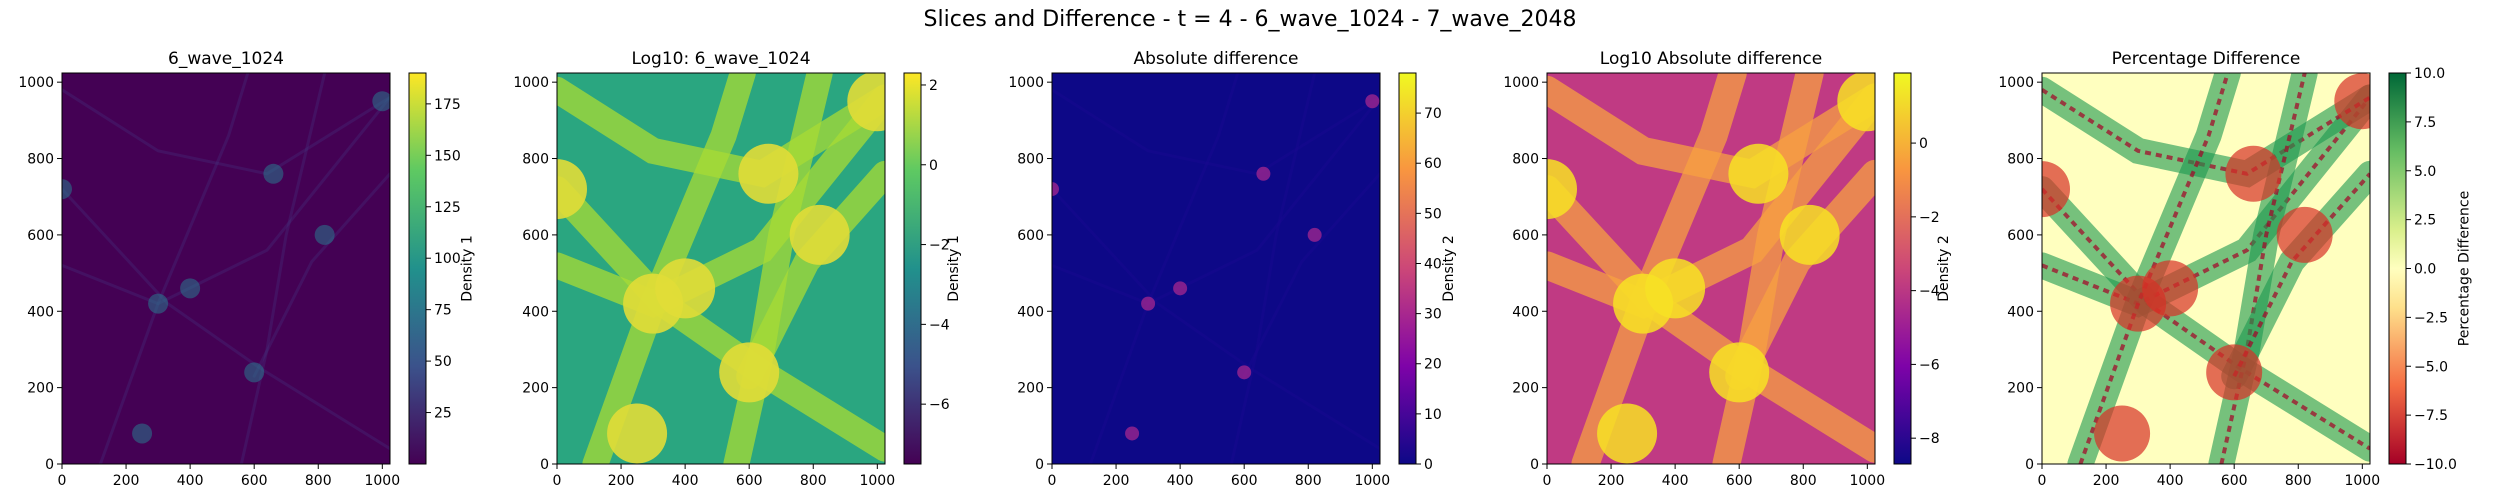 The height and width of the screenshot is (500, 2500). Describe the element at coordinates (2431, 367) in the screenshot. I see `colorbar-tick-label: −5.0` at that location.